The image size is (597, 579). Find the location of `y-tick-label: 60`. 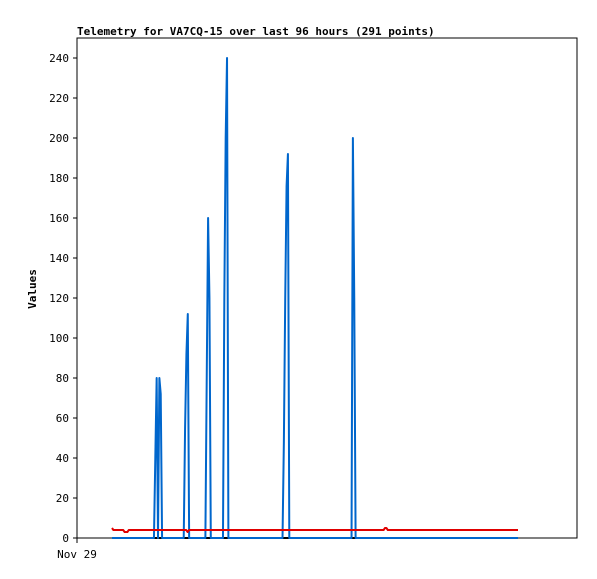

y-tick-label: 60 is located at coordinates (62, 418).